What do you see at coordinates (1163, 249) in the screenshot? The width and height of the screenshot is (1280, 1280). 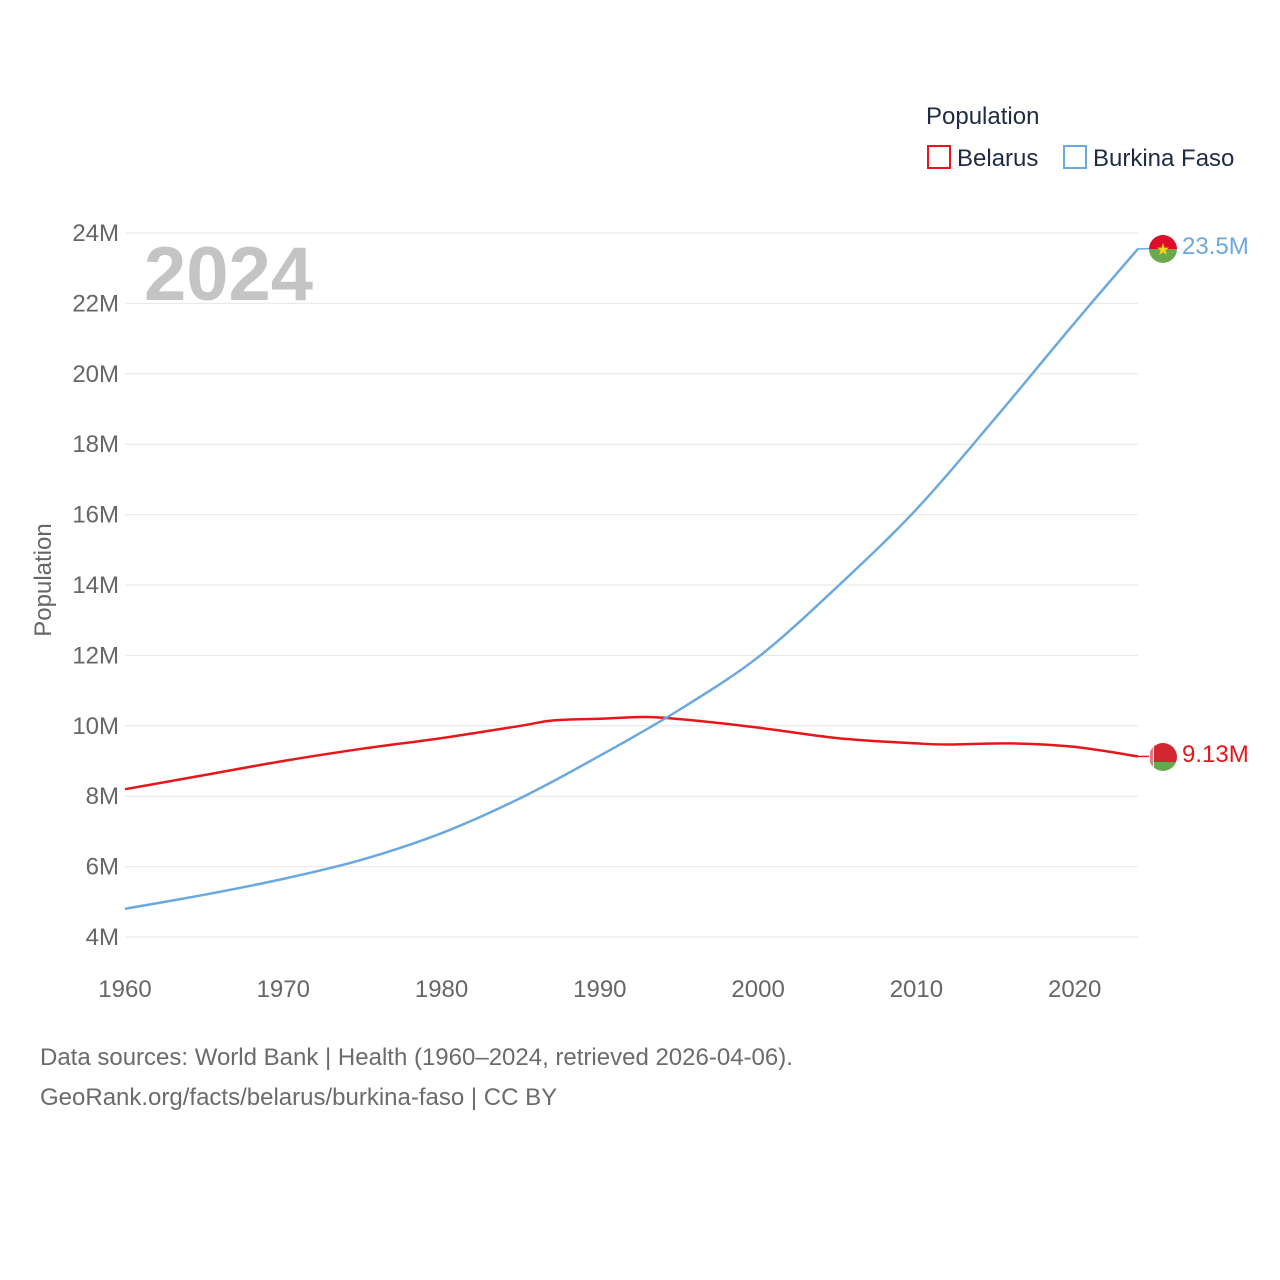 I see `burkina-faso-flag-icon` at bounding box center [1163, 249].